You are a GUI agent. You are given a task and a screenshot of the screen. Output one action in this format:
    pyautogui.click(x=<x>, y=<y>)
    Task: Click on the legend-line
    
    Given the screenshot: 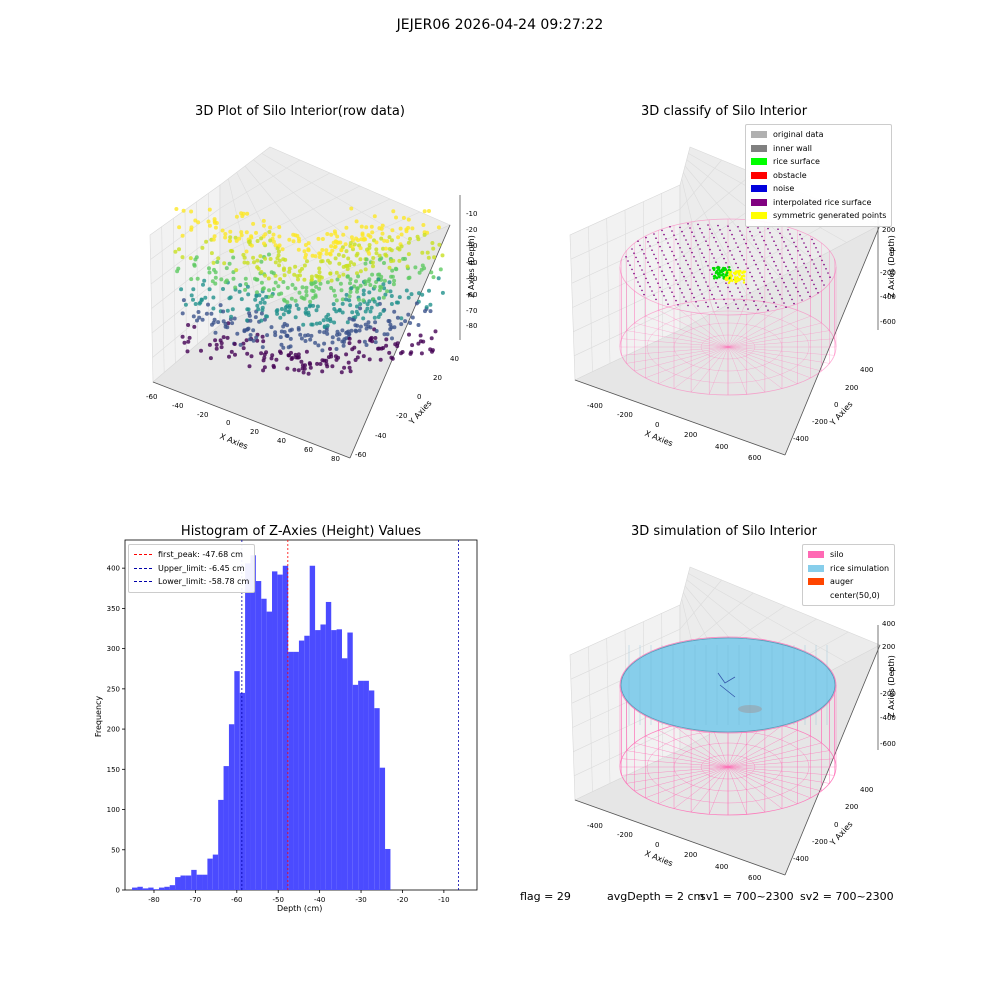 What is the action you would take?
    pyautogui.click(x=143, y=582)
    